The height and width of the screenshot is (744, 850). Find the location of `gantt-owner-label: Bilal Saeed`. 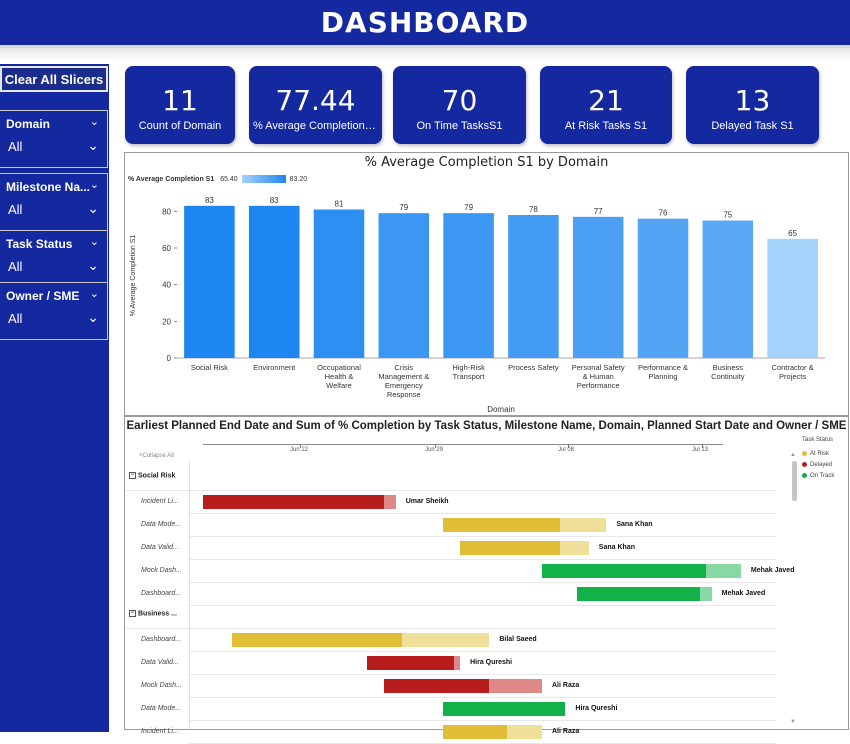

gantt-owner-label: Bilal Saeed is located at coordinates (518, 639).